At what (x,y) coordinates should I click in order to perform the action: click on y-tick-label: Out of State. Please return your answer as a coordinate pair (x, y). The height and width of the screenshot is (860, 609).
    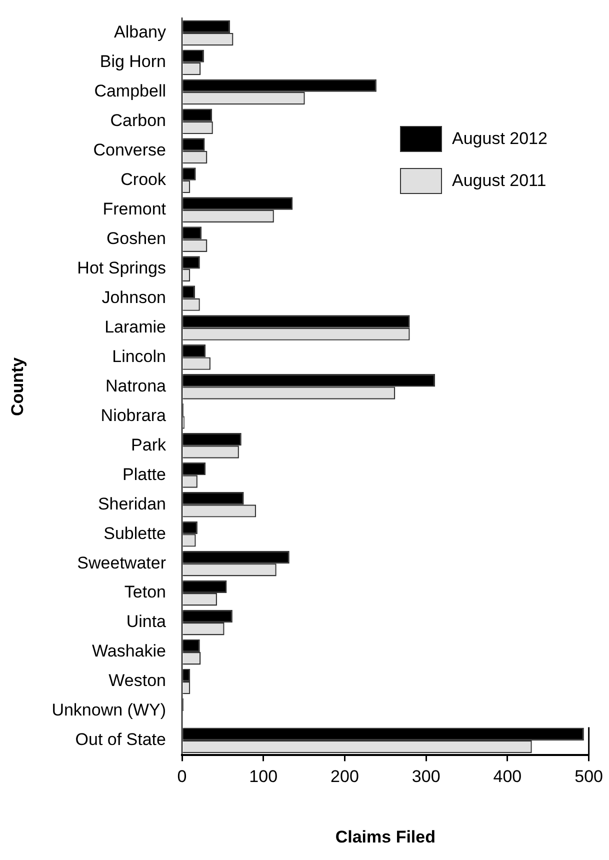
    Looking at the image, I should click on (120, 740).